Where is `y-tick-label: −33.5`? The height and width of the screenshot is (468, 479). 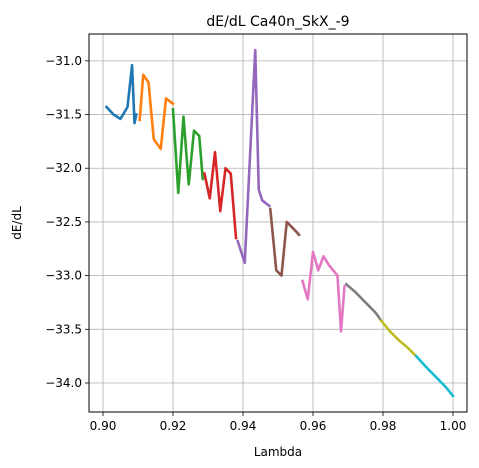 y-tick-label: −33.5 is located at coordinates (63, 329).